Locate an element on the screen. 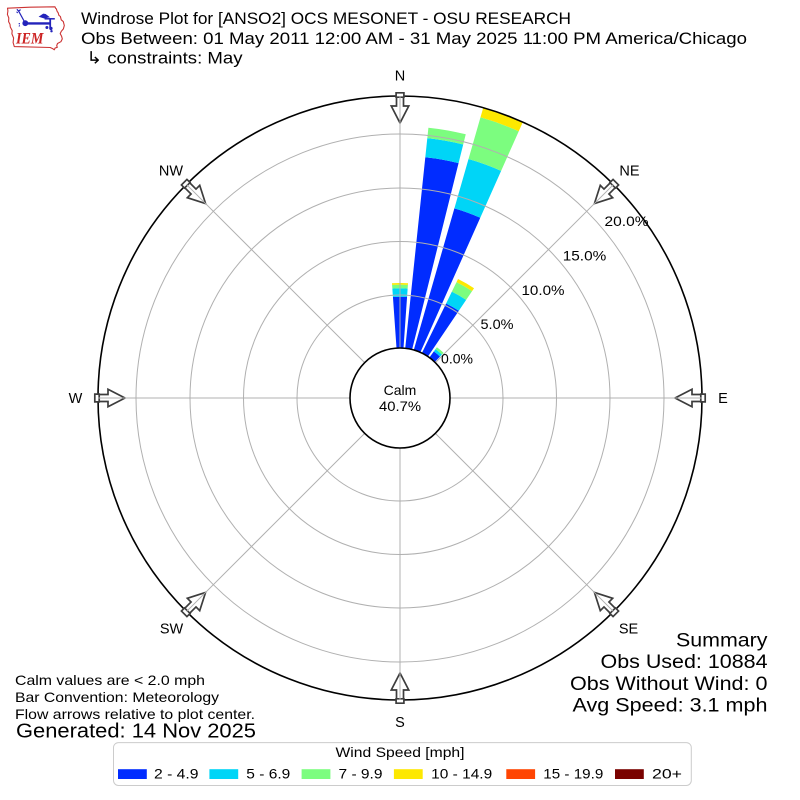 This screenshot has height=800, width=800. svg-text: Bar Convention: Meteorology is located at coordinates (117, 697).